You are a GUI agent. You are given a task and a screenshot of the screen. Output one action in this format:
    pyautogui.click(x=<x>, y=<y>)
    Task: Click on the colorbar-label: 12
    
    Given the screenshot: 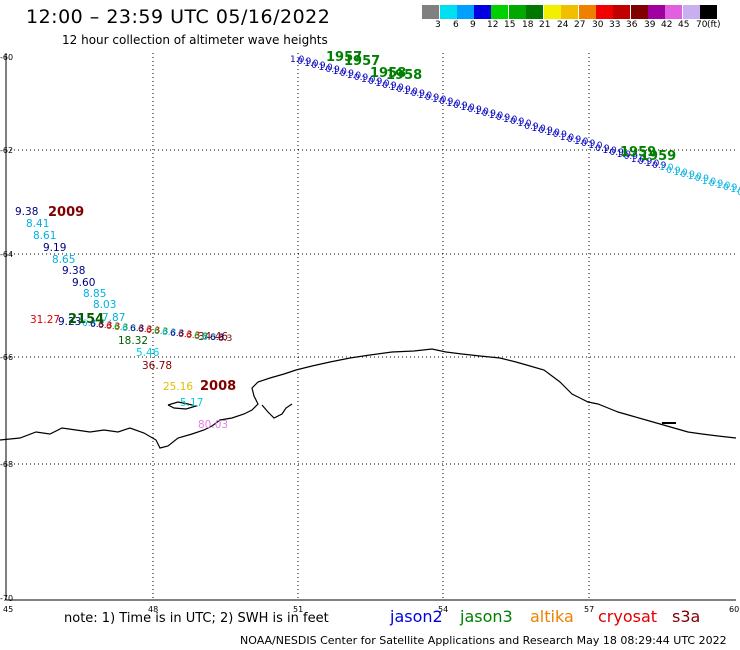 What is the action you would take?
    pyautogui.click(x=493, y=25)
    